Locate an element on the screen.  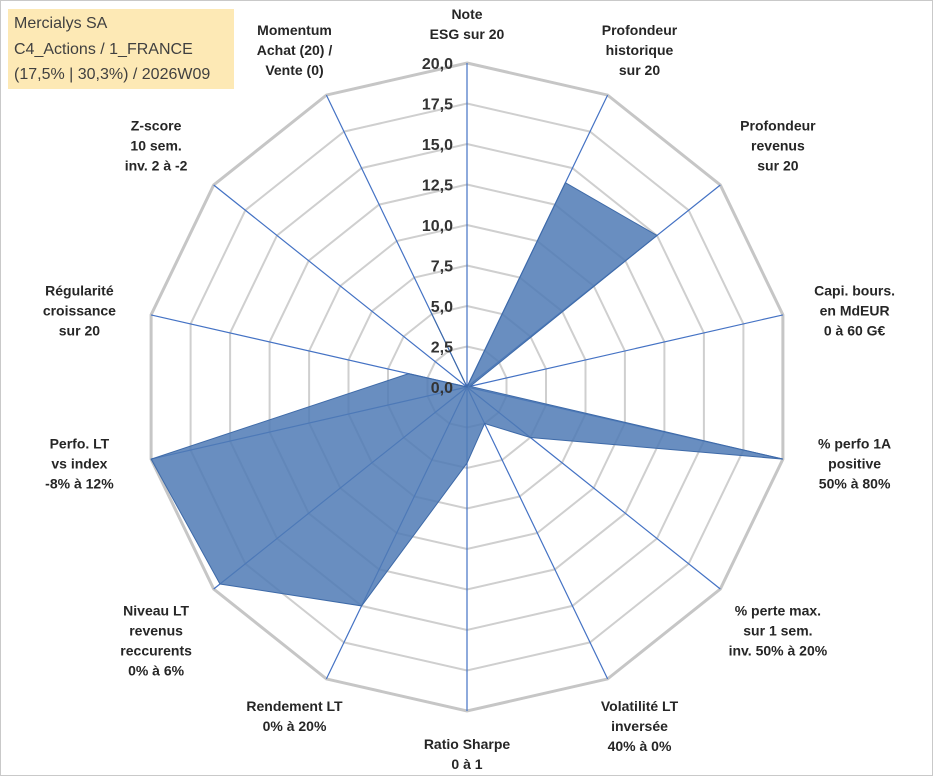
axis-label-line: inversée is located at coordinates (639, 726).